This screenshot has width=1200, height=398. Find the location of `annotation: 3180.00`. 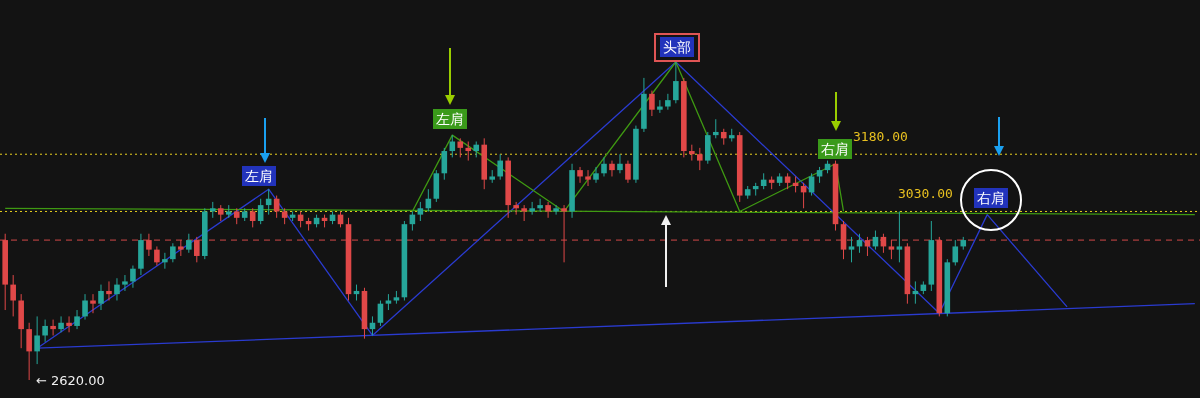

annotation: 3180.00 is located at coordinates (880, 136).